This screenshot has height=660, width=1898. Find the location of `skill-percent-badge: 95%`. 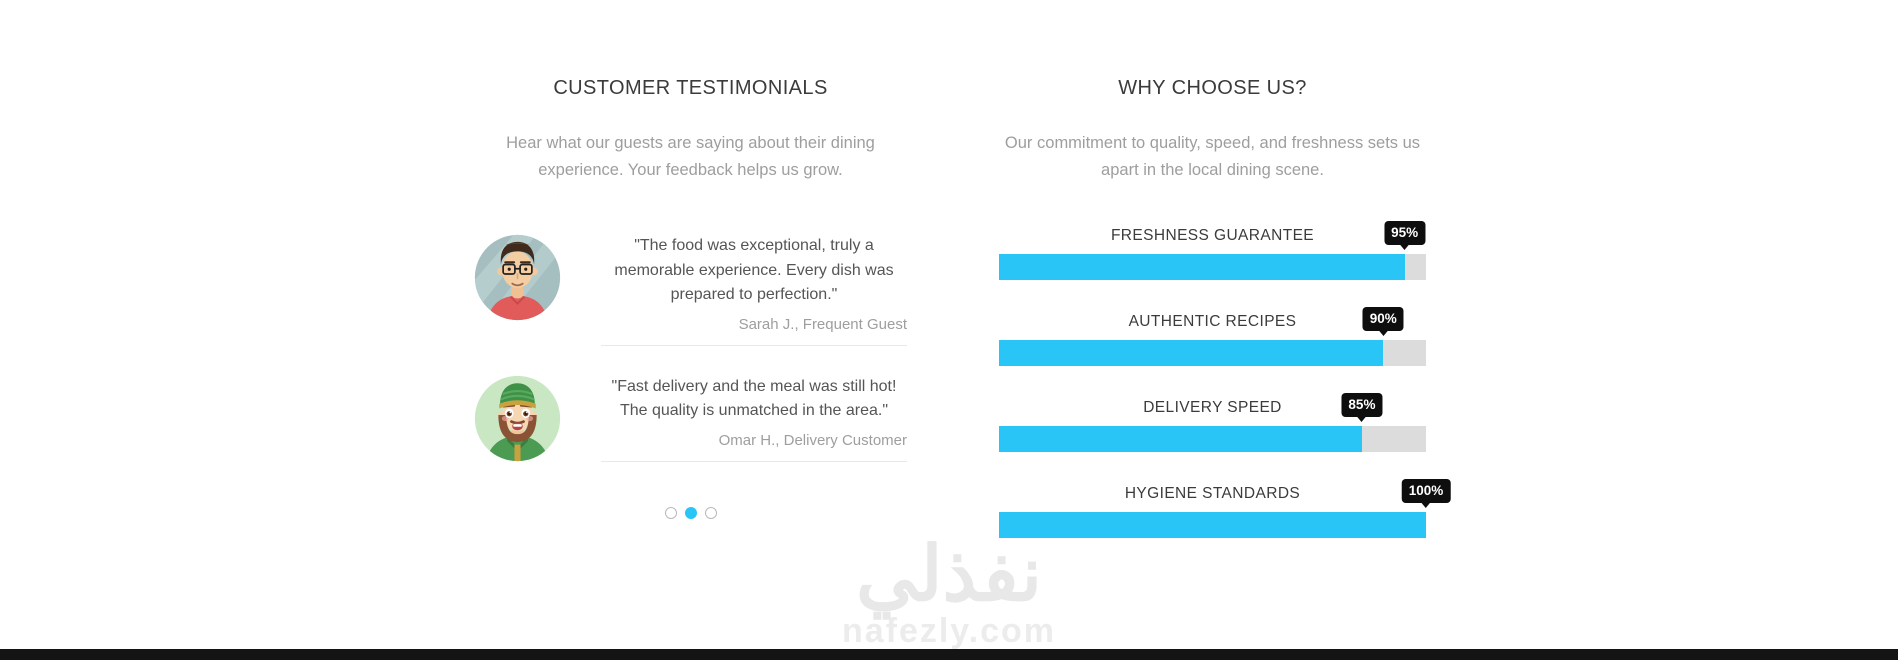

skill-percent-badge: 95% is located at coordinates (1405, 235).